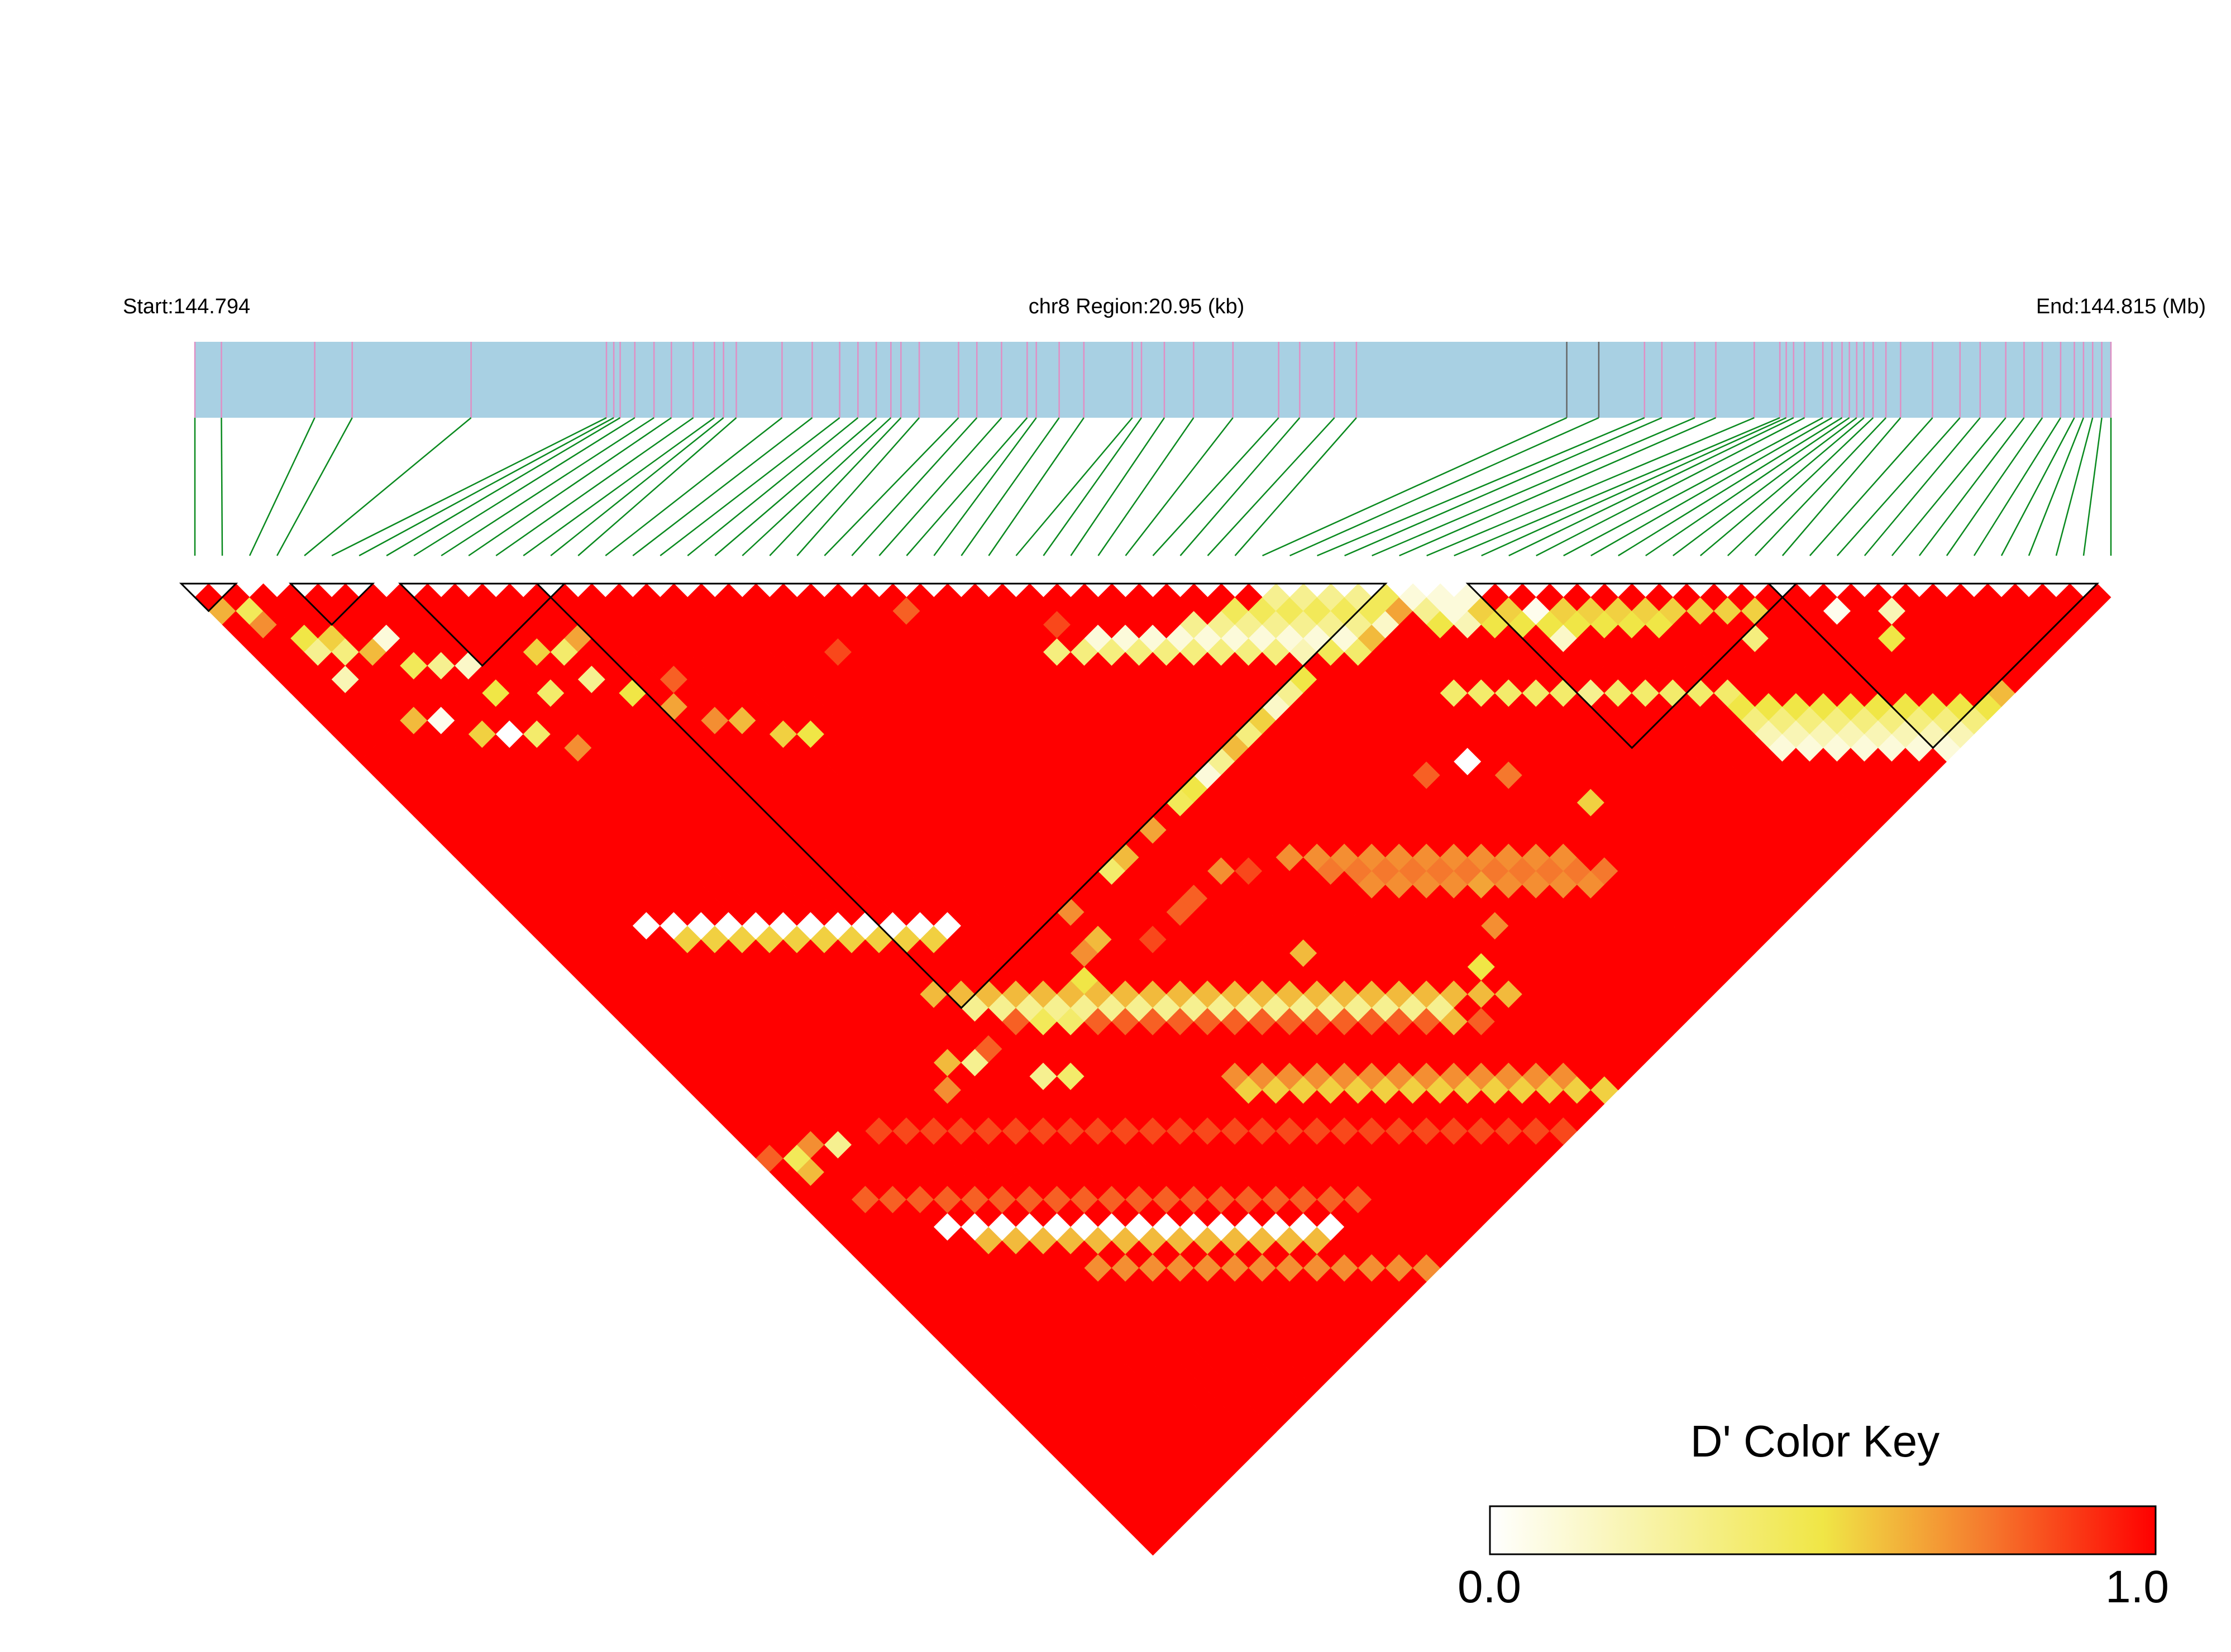 This screenshot has width=2231, height=1652. I want to click on color-key-min-label: 0.0, so click(1489, 1587).